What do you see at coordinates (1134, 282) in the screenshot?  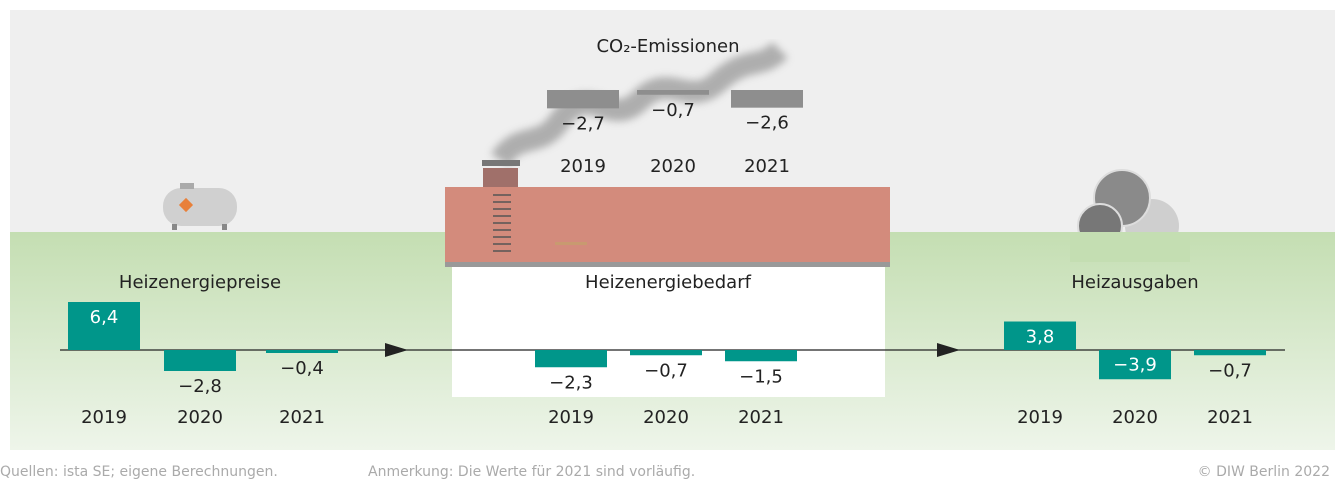 I see `chart-title: Heizausgaben` at bounding box center [1134, 282].